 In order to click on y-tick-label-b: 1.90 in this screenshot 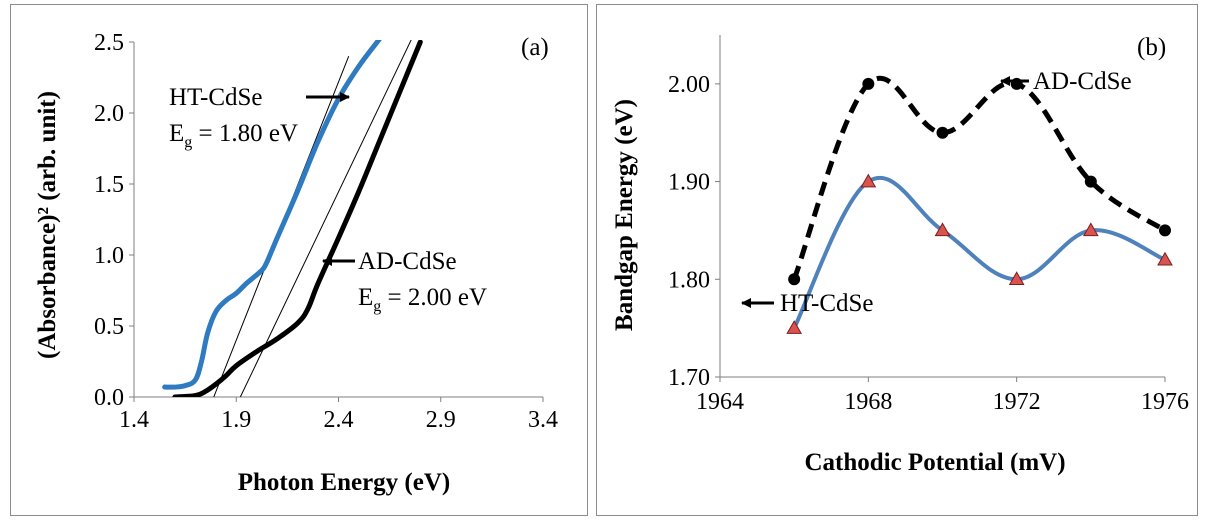, I will do `click(689, 183)`.